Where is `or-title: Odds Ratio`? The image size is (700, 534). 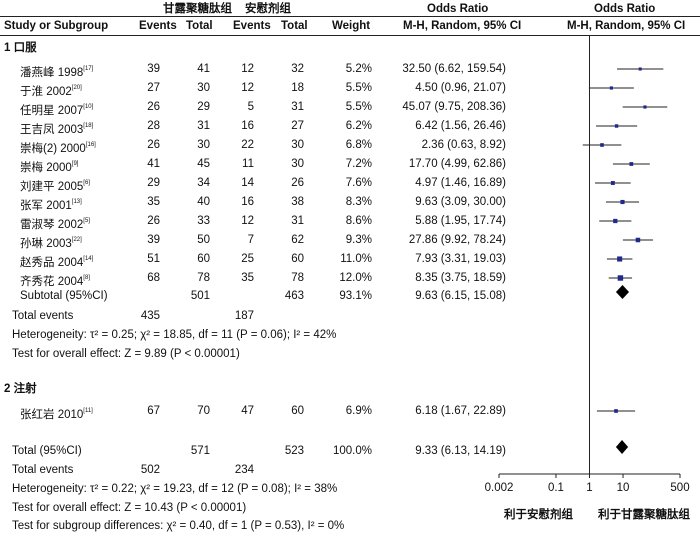 or-title: Odds Ratio is located at coordinates (458, 9).